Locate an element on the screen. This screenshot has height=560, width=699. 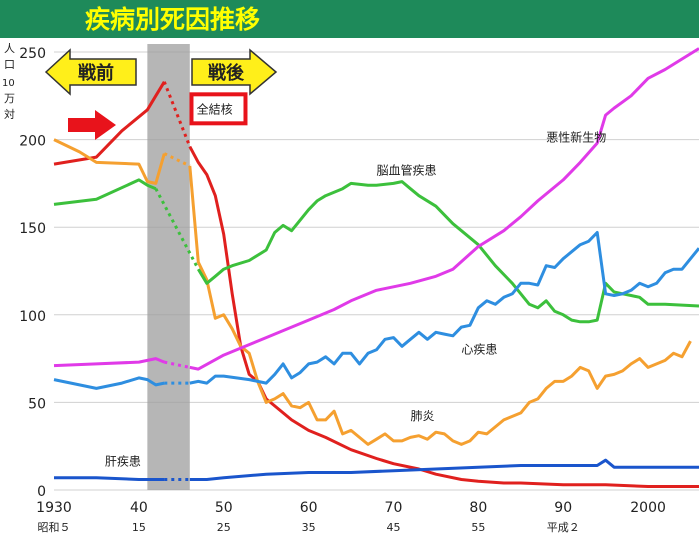
y-tick-label: 0 is located at coordinates (41, 492).